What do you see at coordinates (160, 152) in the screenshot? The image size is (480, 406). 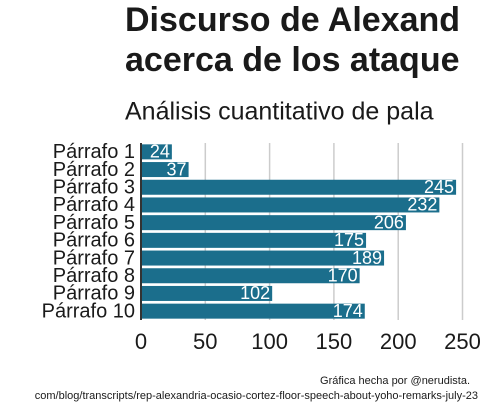 I see `value-label: 24` at bounding box center [160, 152].